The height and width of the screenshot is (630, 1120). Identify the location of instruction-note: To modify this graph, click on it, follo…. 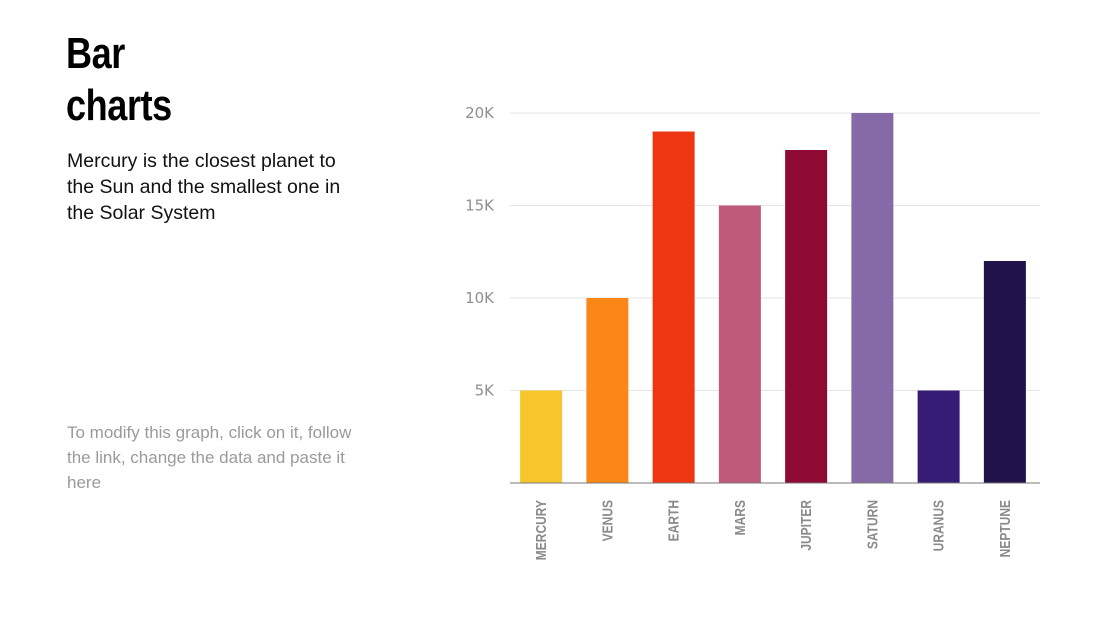
(209, 457).